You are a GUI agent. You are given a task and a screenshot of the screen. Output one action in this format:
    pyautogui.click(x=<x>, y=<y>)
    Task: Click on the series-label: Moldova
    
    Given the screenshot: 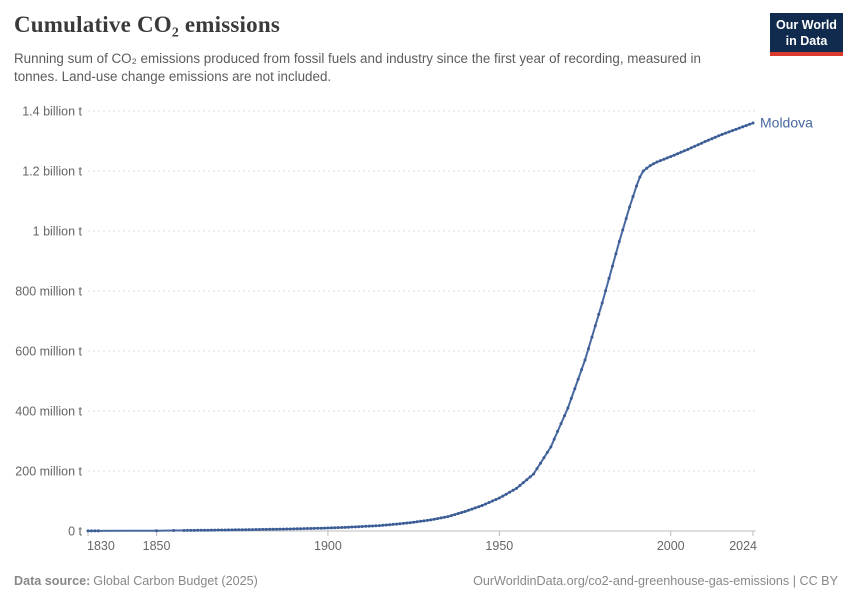 What is the action you would take?
    pyautogui.click(x=786, y=123)
    